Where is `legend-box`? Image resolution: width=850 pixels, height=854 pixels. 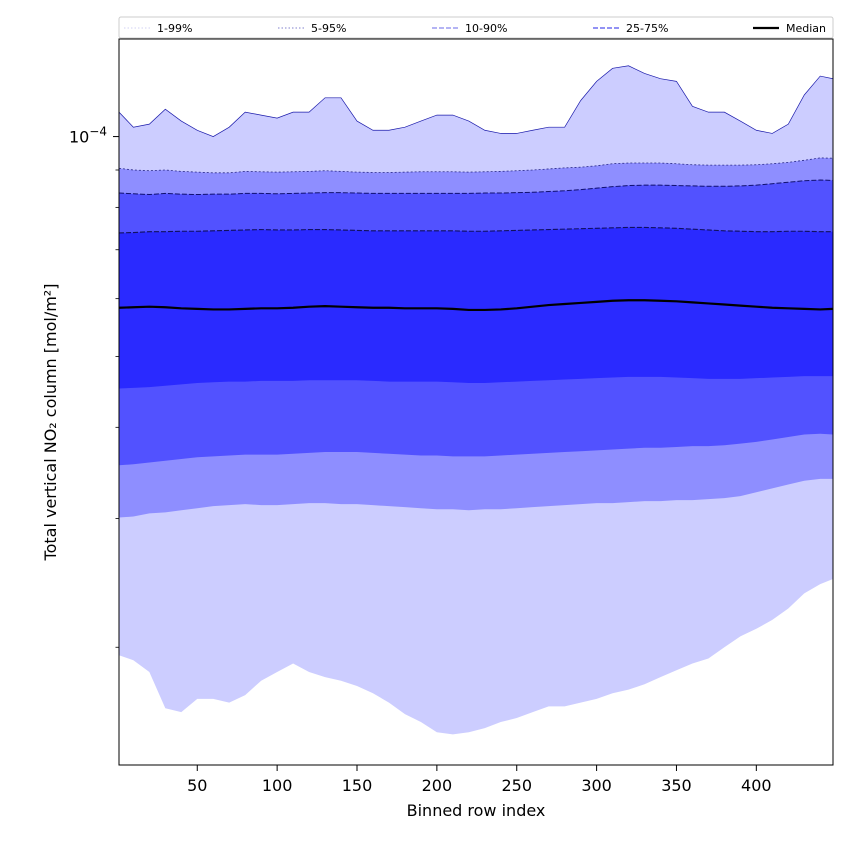
legend-box is located at coordinates (476, 27).